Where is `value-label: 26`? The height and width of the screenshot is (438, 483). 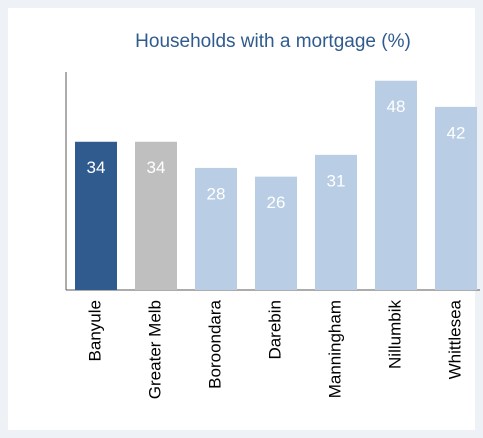 value-label: 26 is located at coordinates (276, 202).